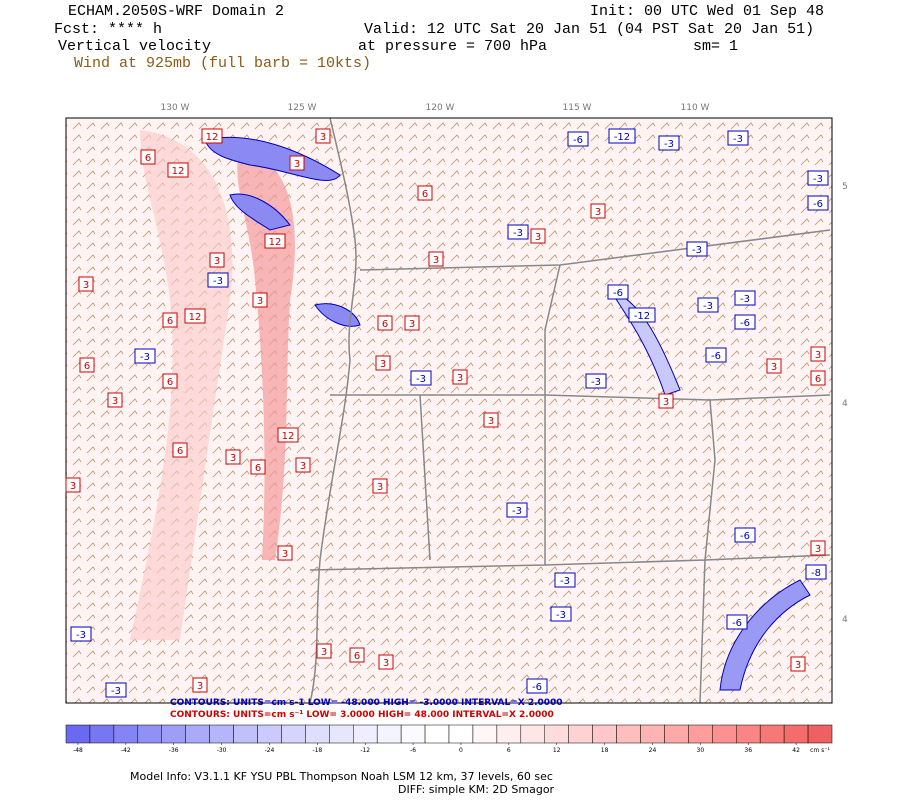 Image resolution: width=900 pixels, height=800 pixels. I want to click on latitude-label: 4, so click(845, 404).